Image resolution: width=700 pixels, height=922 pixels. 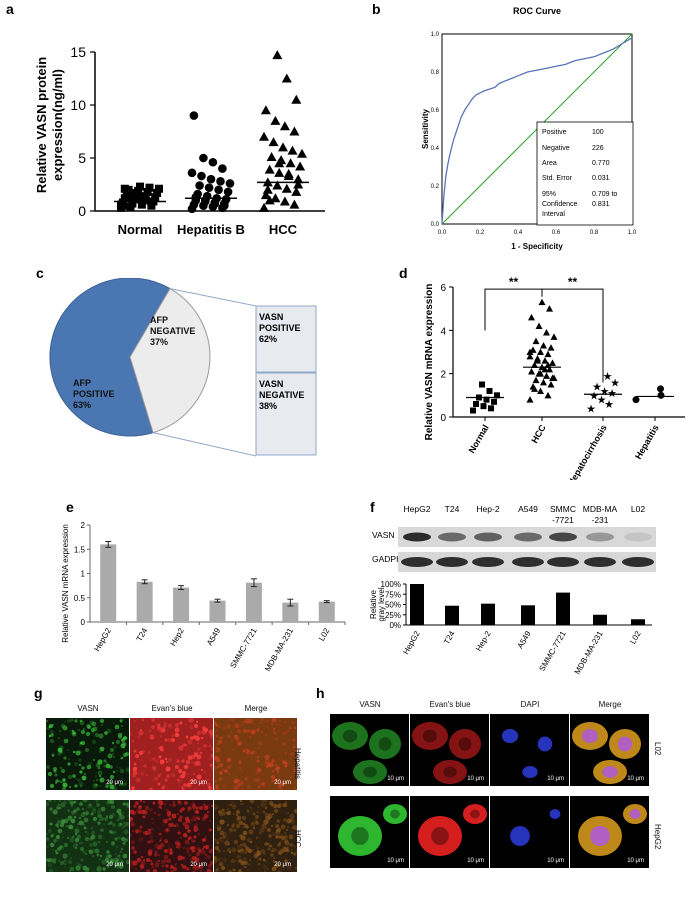 I want to click on d-significance-bracket, so click(x=544, y=335).